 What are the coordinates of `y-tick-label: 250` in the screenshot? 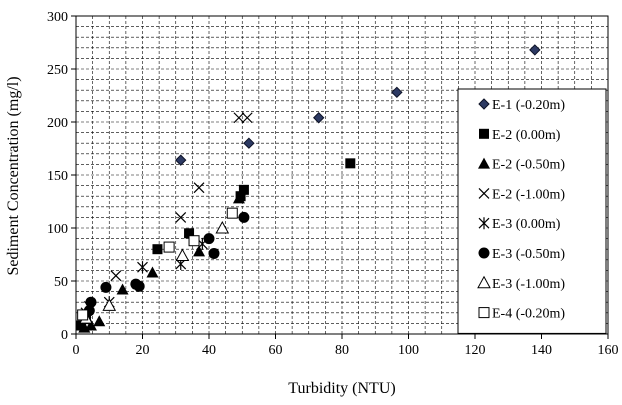 It's located at (57, 70).